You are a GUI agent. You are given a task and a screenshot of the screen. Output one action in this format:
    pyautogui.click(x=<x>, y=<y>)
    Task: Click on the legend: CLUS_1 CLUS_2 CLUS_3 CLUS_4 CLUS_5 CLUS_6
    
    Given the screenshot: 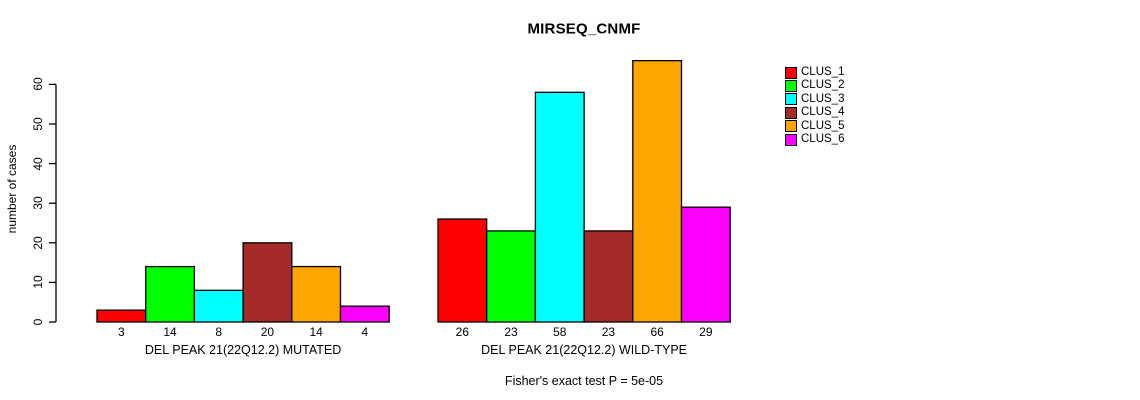 What is the action you would take?
    pyautogui.click(x=814, y=106)
    